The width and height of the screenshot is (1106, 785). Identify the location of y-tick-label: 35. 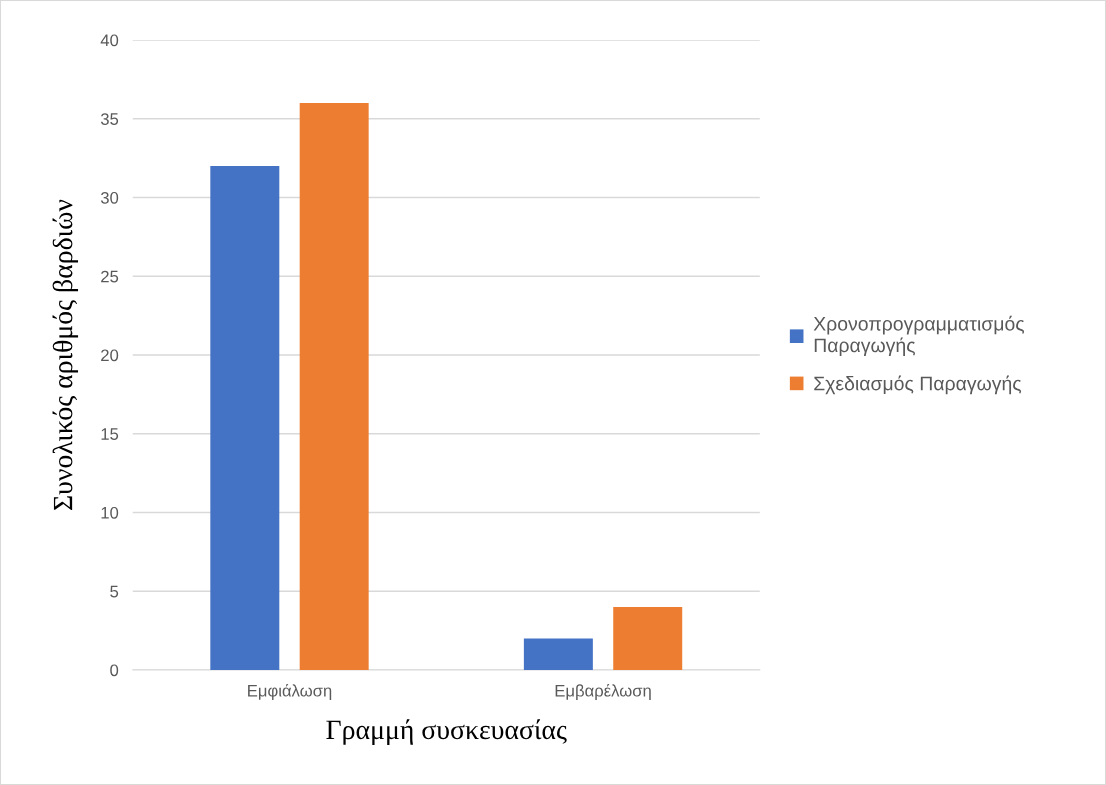
(109, 119).